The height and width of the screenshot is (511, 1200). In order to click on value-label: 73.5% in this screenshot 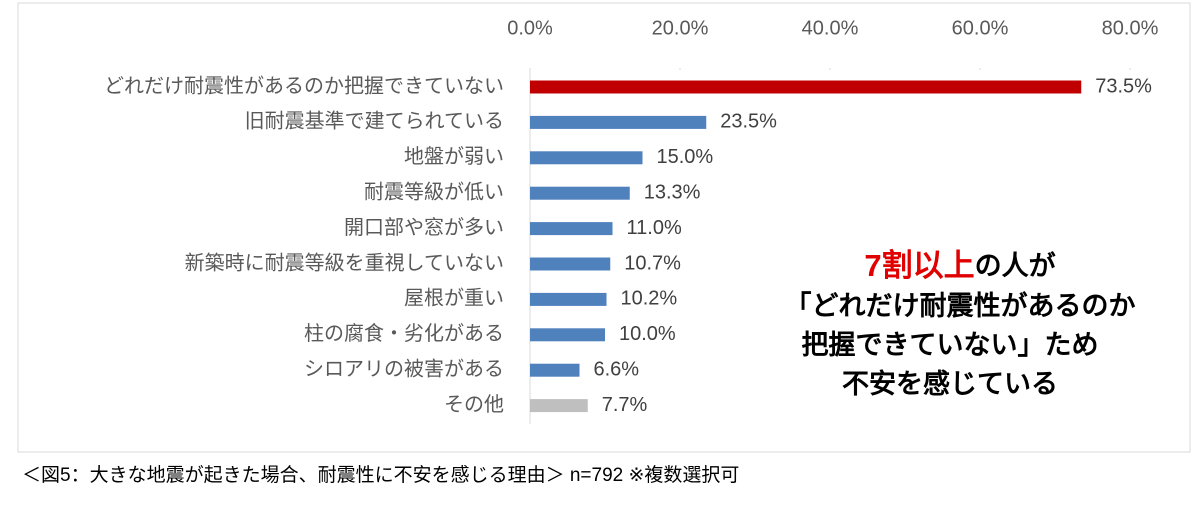, I will do `click(1123, 86)`.